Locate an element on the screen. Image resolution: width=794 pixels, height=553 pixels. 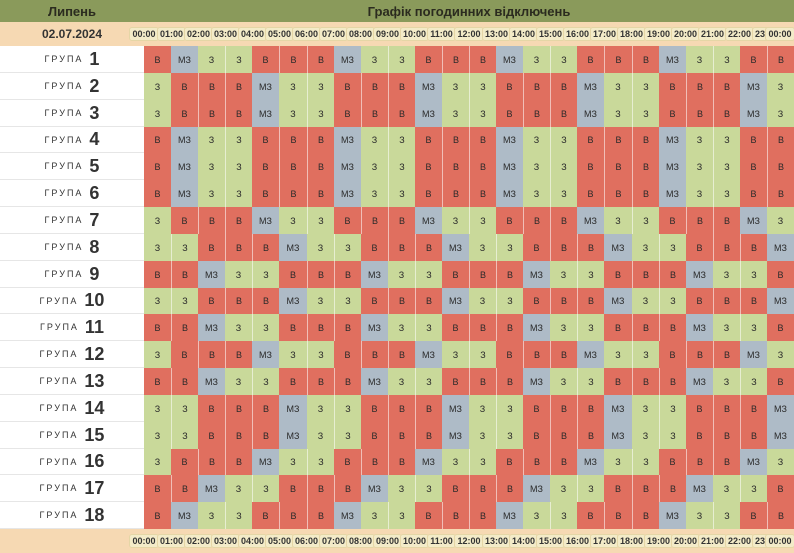
time-label: 04:00 is located at coordinates (252, 34).